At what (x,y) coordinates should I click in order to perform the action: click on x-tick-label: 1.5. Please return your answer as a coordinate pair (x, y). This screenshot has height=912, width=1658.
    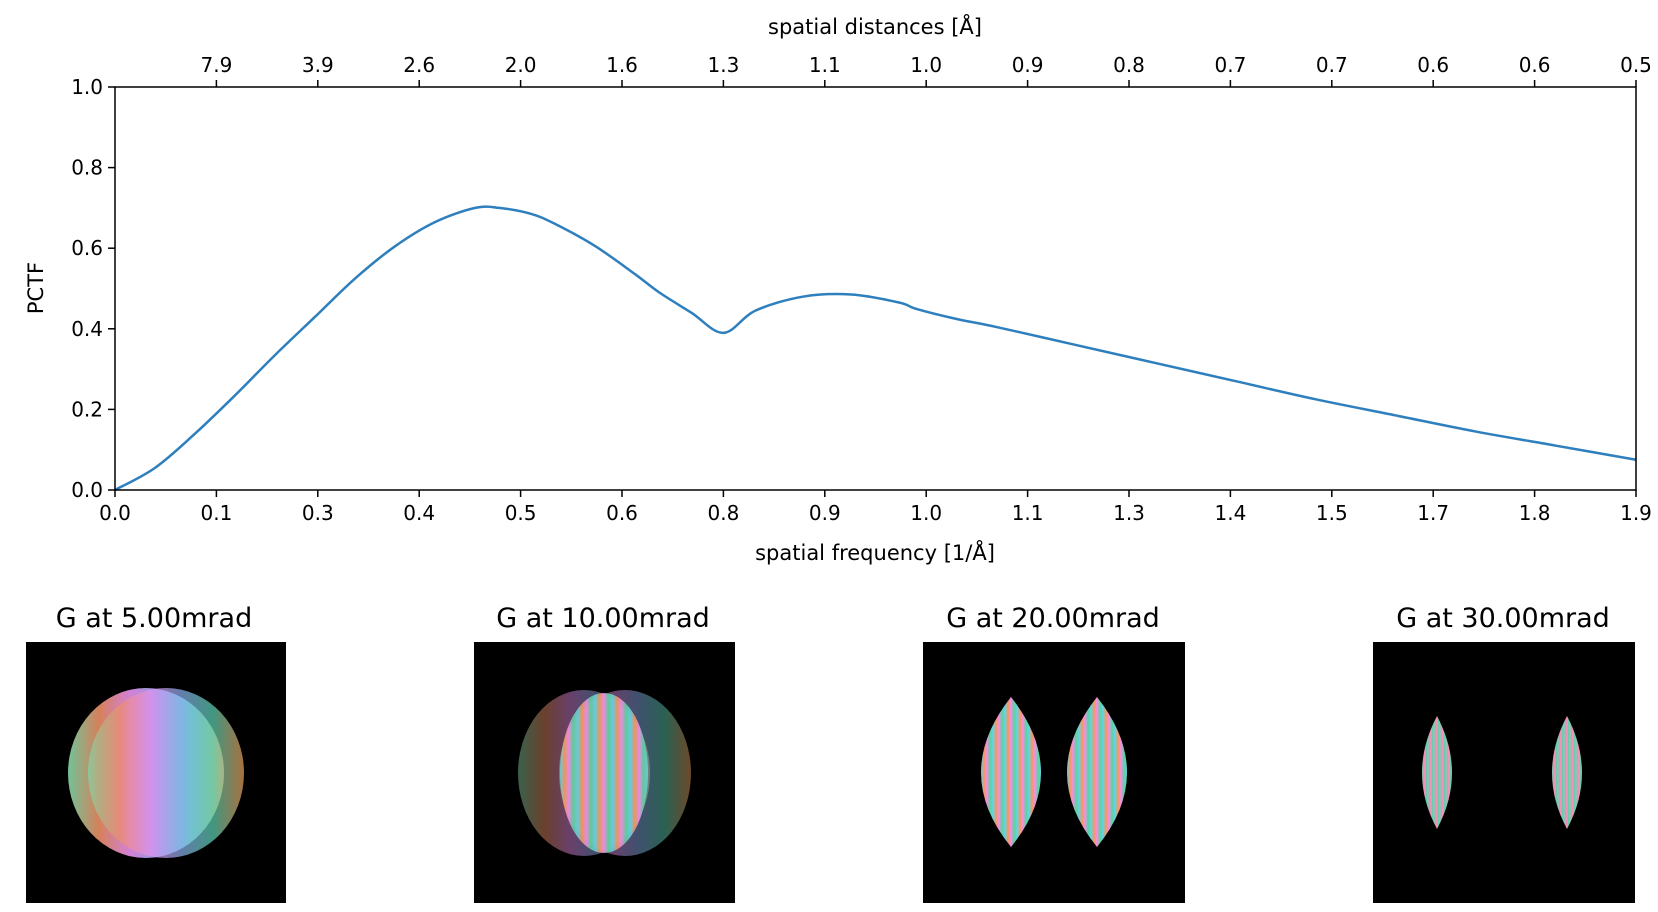
    Looking at the image, I should click on (1332, 513).